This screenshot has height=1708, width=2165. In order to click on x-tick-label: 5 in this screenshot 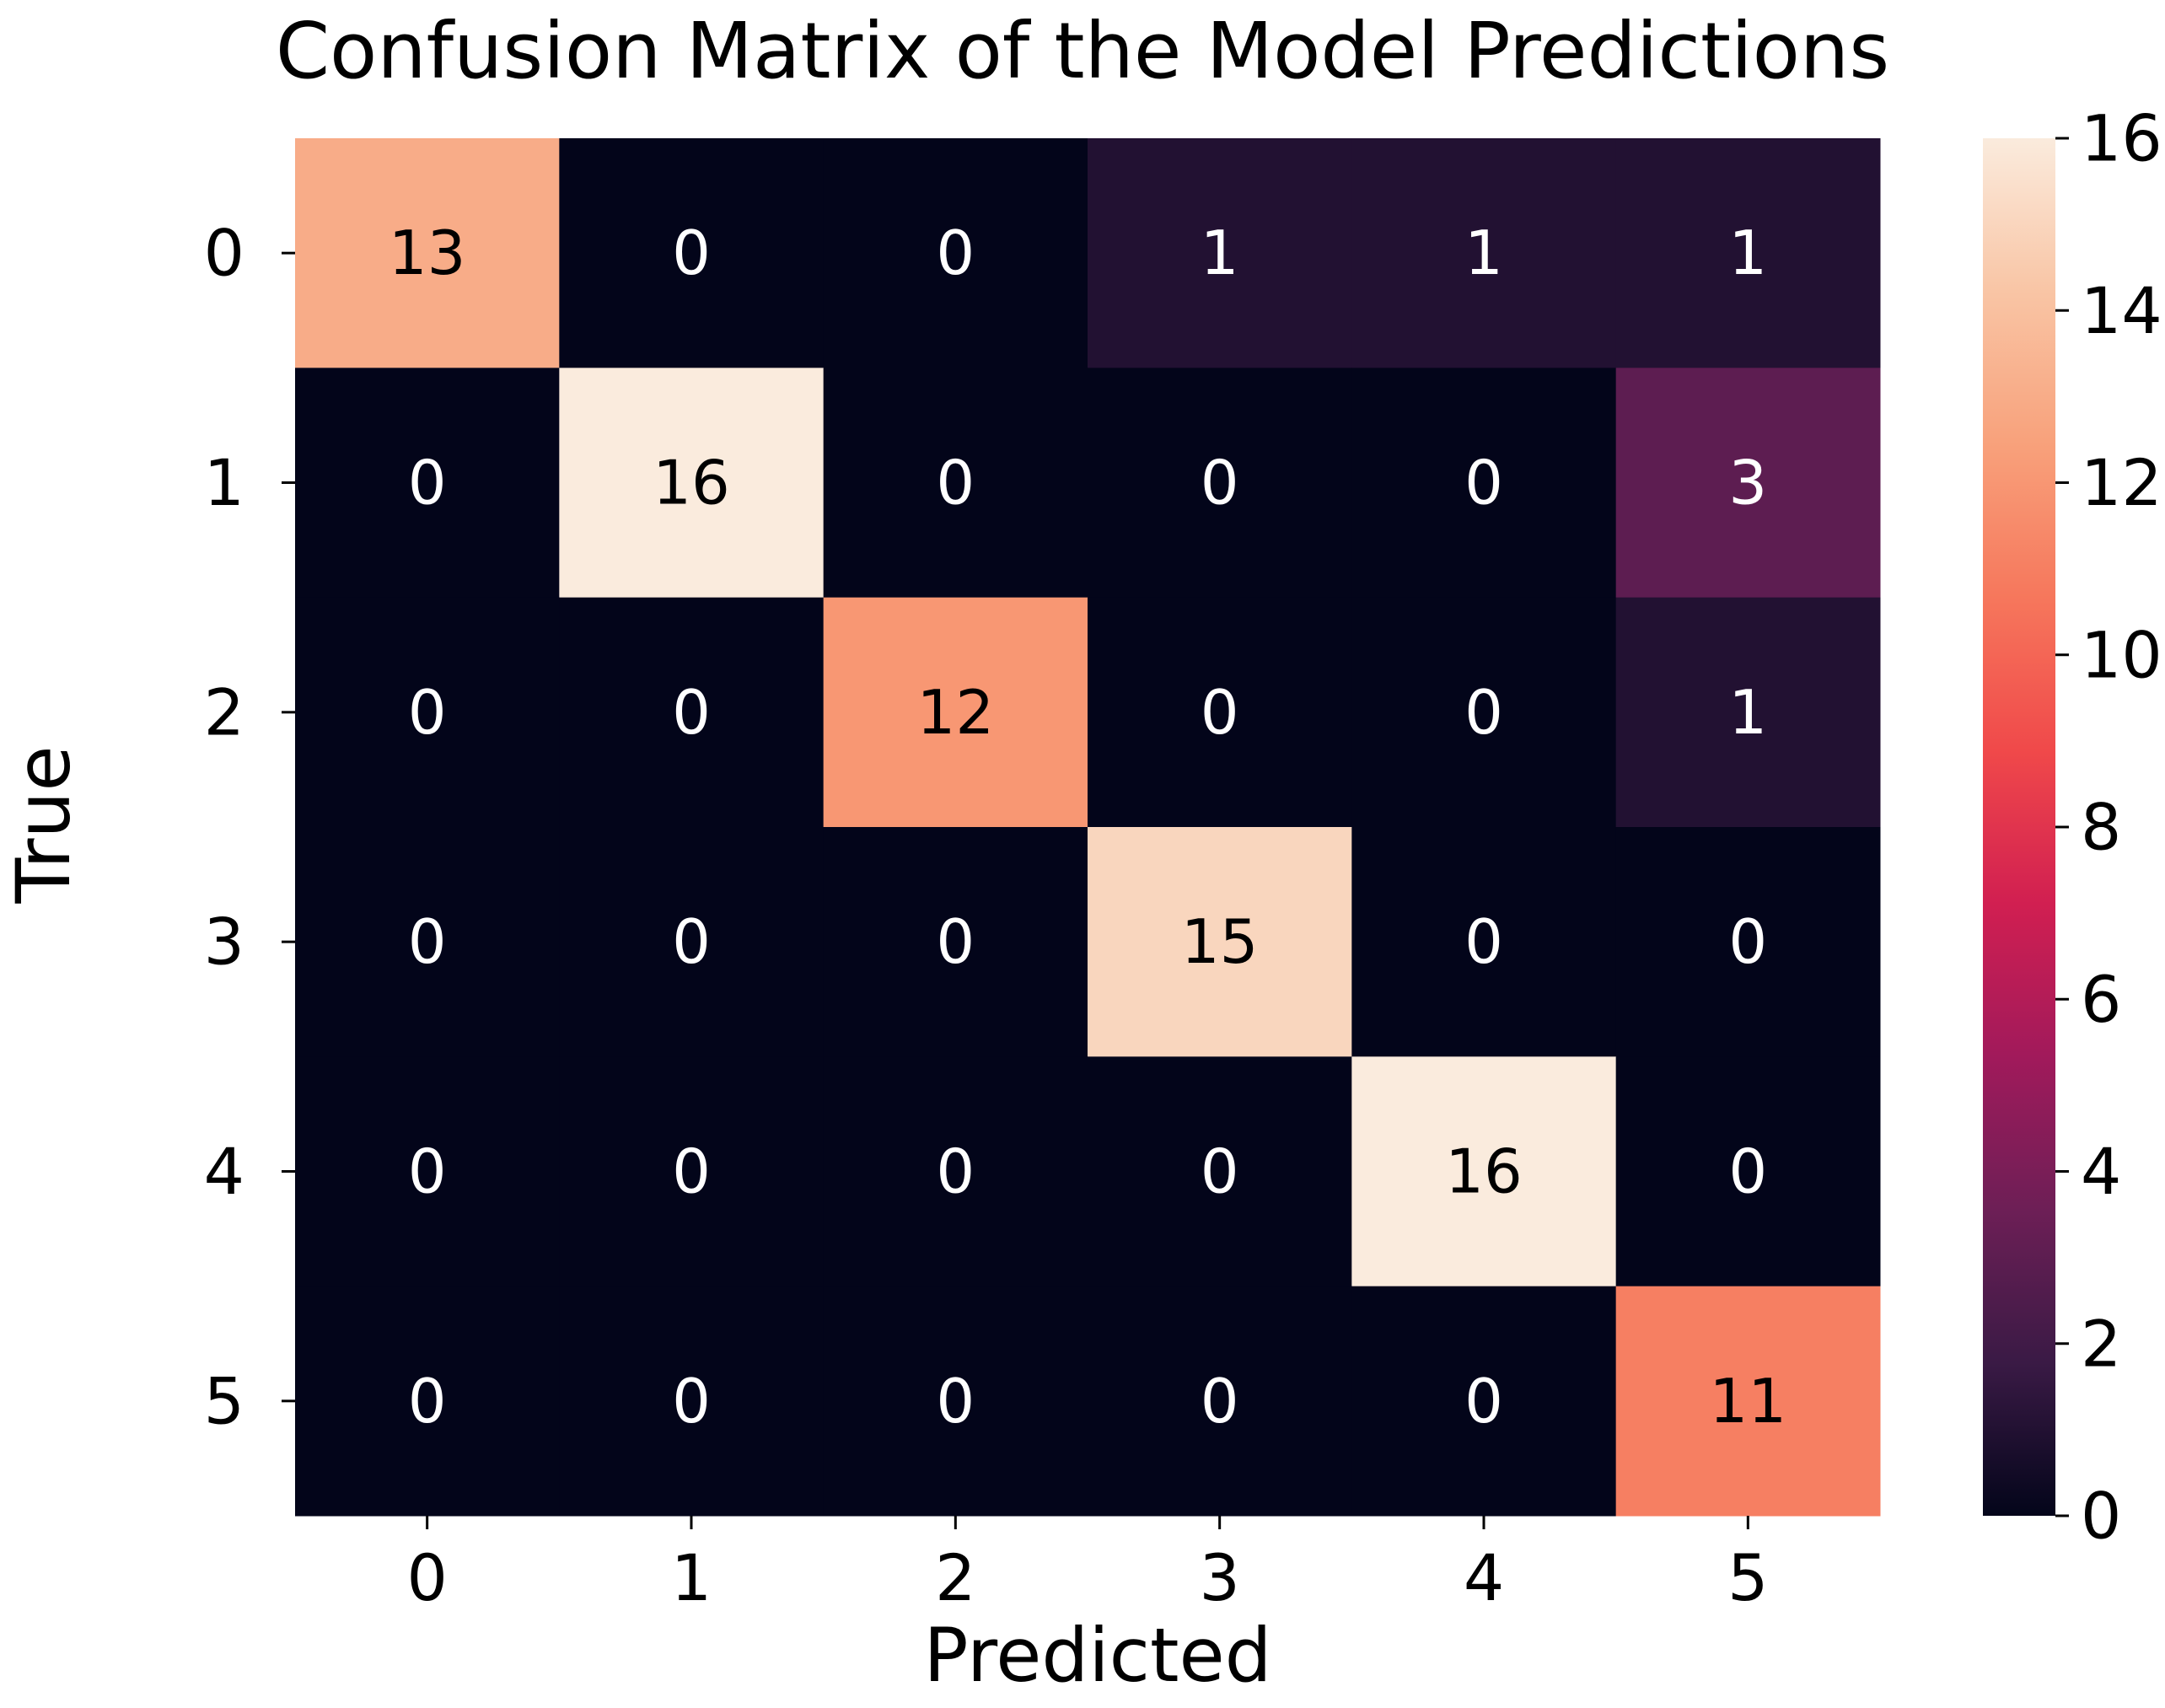, I will do `click(1747, 1577)`.